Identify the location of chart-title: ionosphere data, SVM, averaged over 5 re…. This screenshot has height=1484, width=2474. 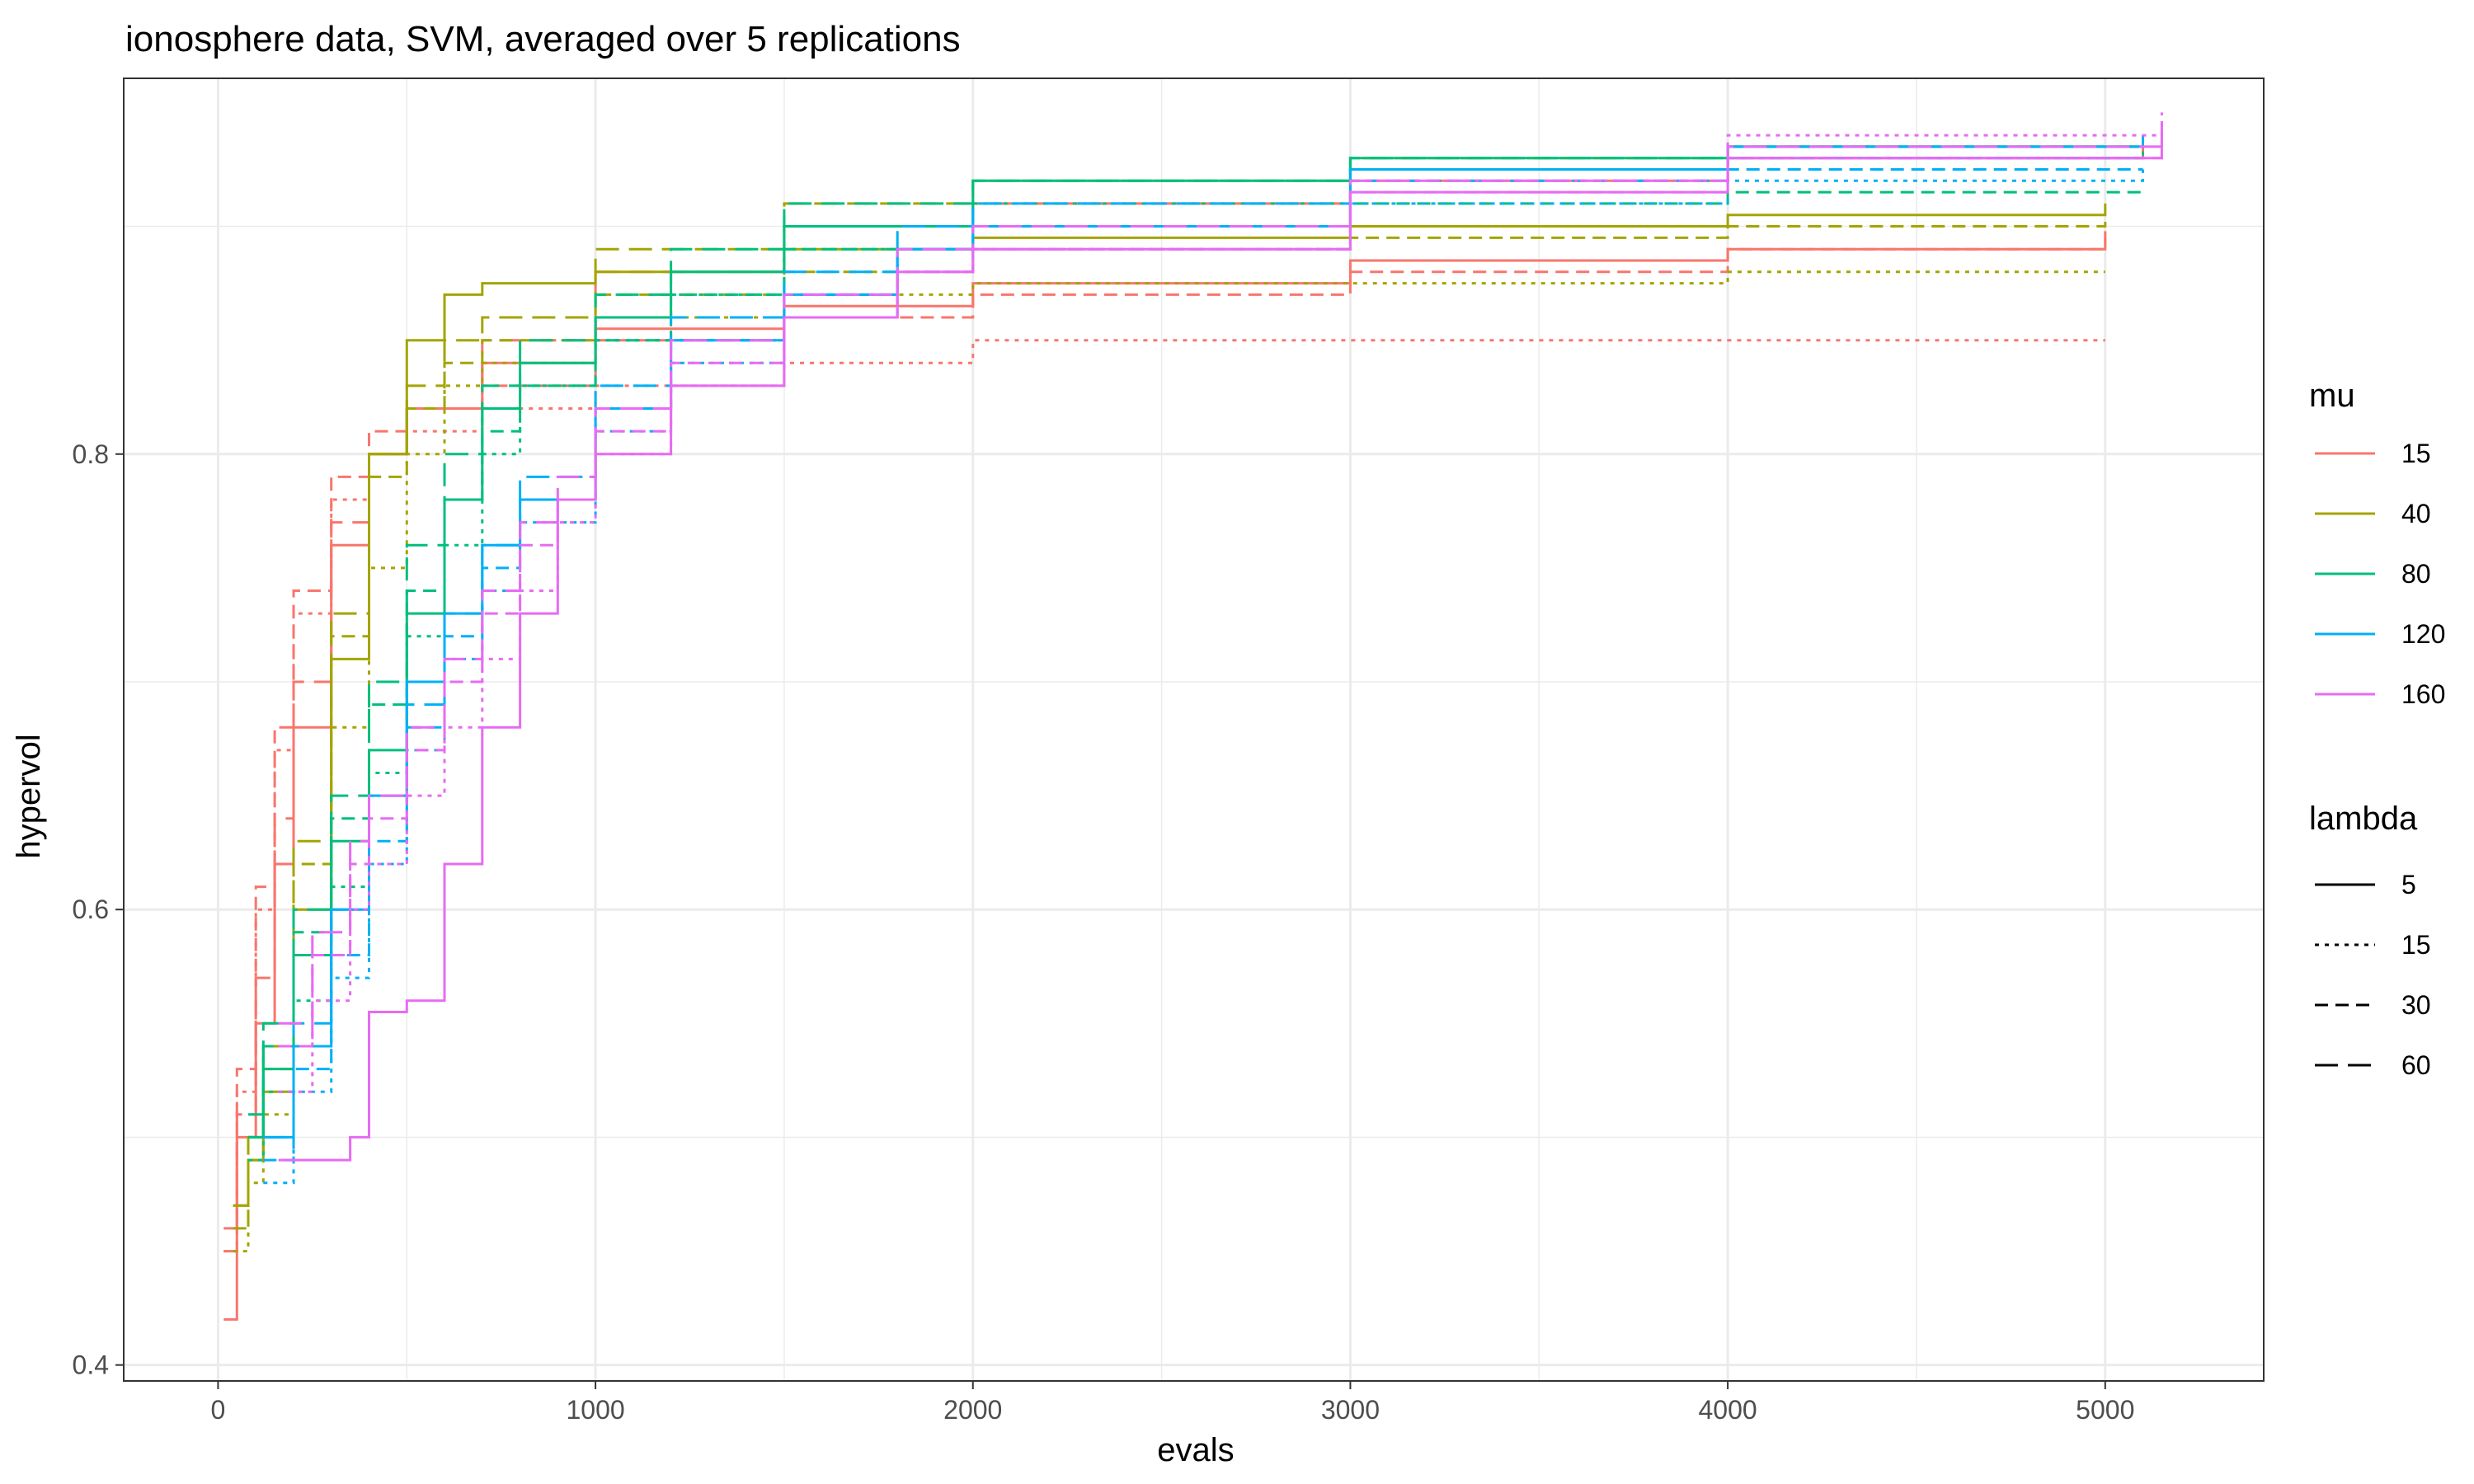
(543, 39).